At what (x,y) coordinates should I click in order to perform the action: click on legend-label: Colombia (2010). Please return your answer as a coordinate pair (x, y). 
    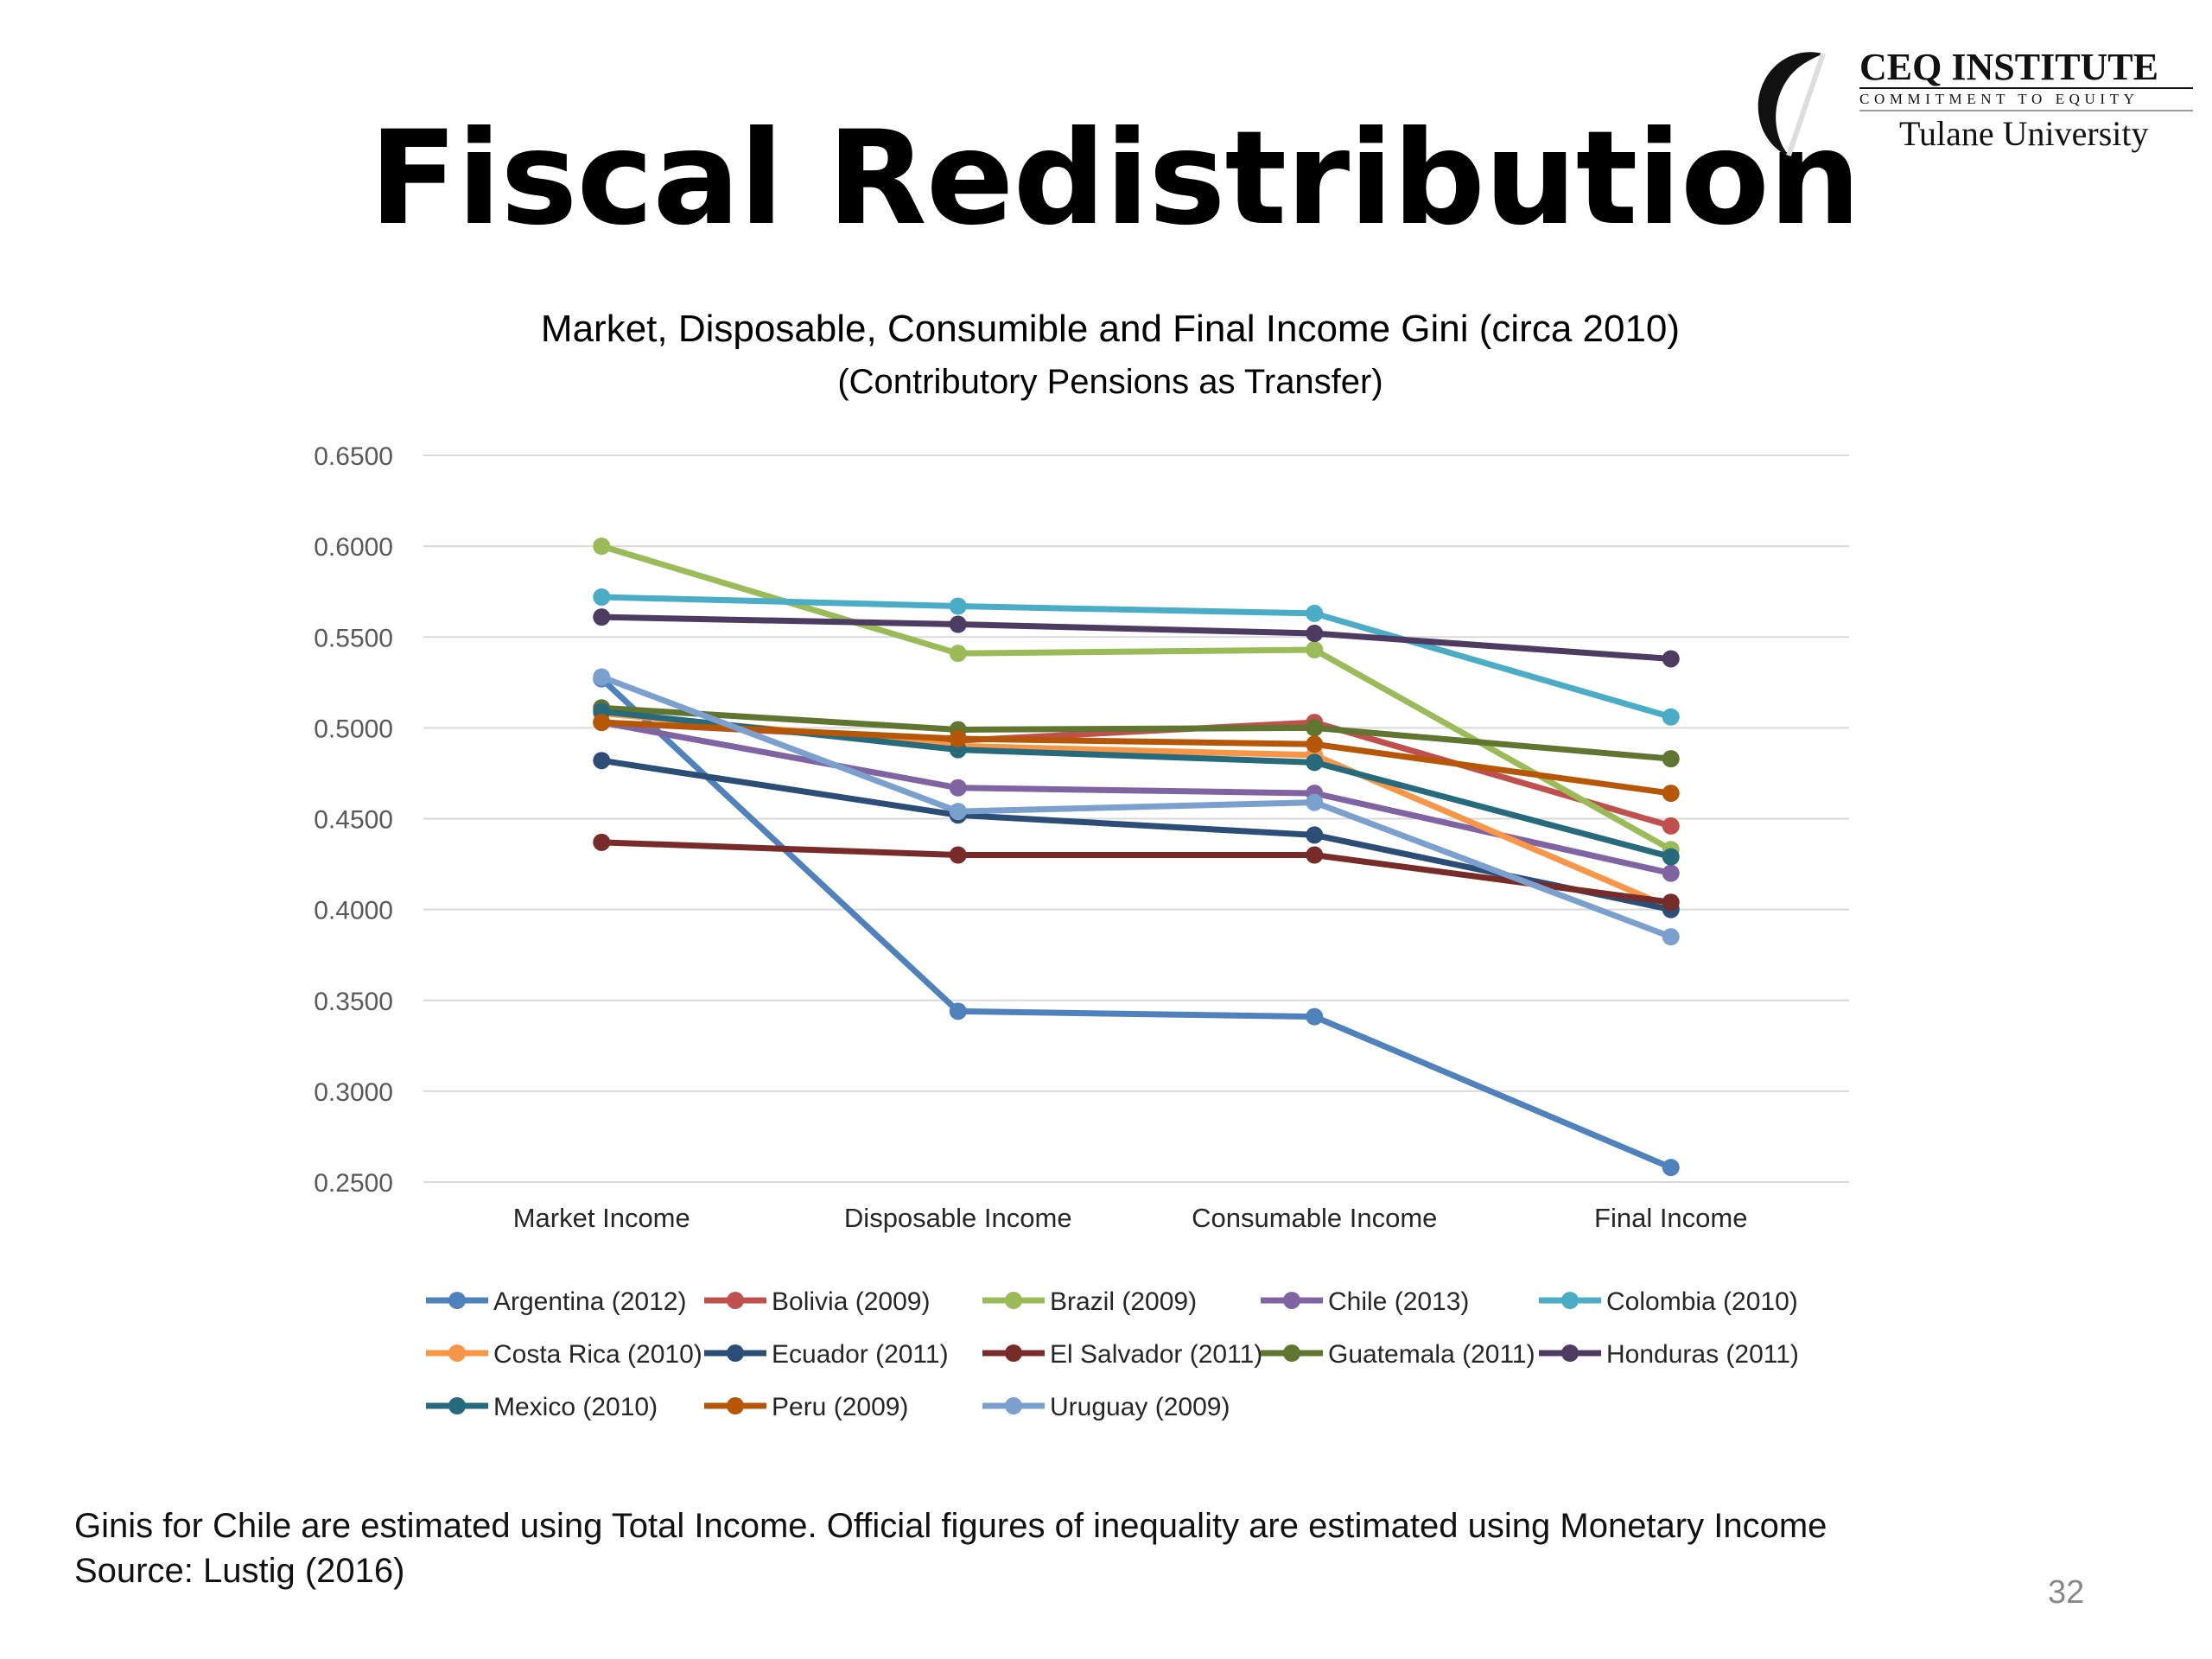
    Looking at the image, I should click on (1702, 1301).